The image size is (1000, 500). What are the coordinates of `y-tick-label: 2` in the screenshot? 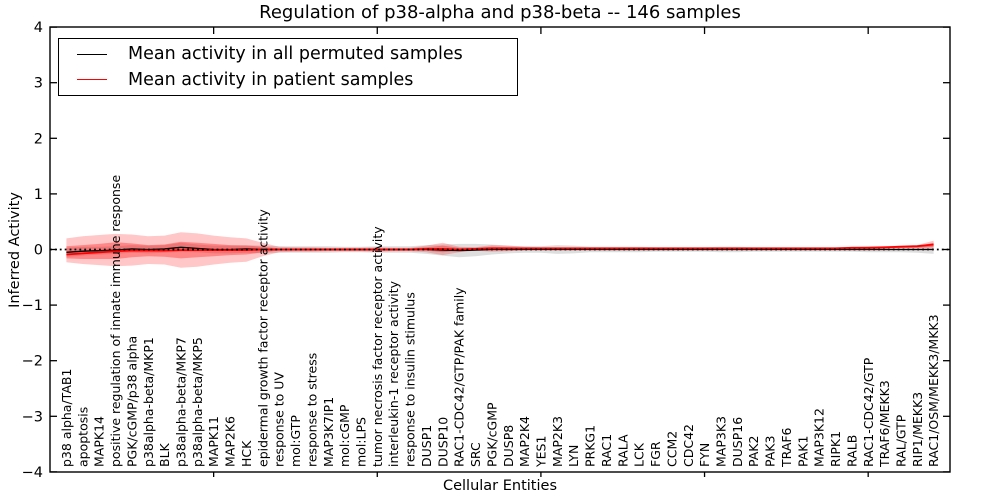 It's located at (38, 139).